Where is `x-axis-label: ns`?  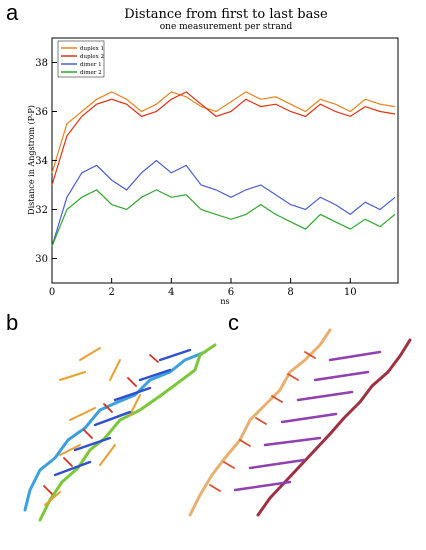 x-axis-label: ns is located at coordinates (224, 301).